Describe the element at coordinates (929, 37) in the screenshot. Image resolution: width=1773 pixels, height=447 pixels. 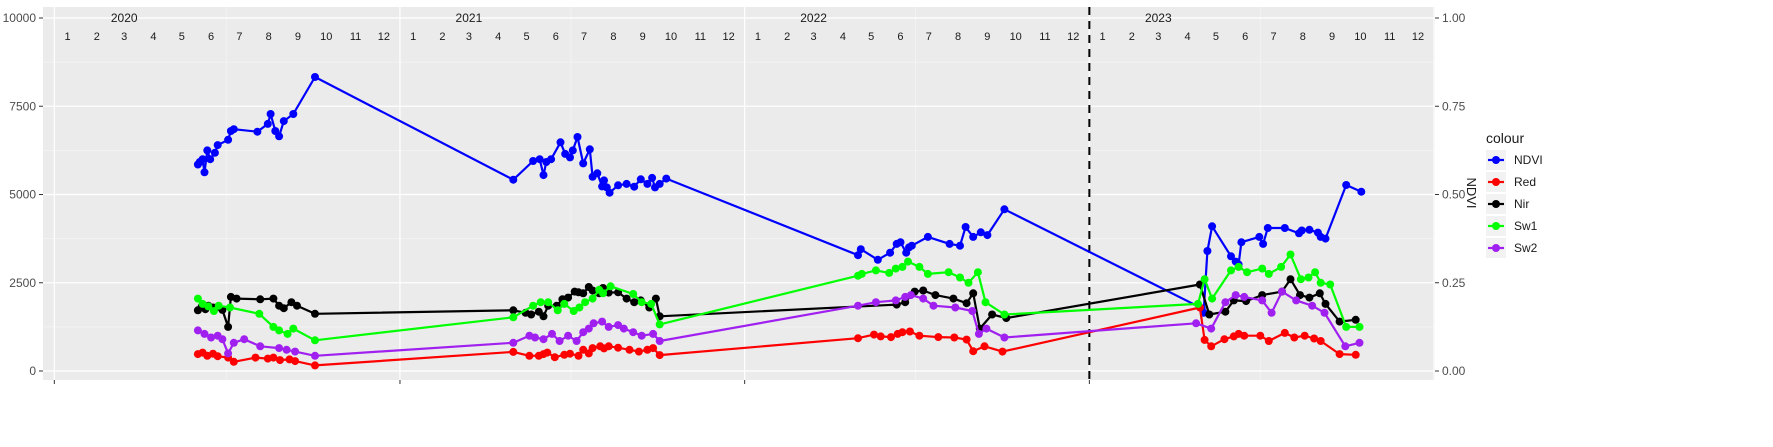
I see `month-label: 7` at that location.